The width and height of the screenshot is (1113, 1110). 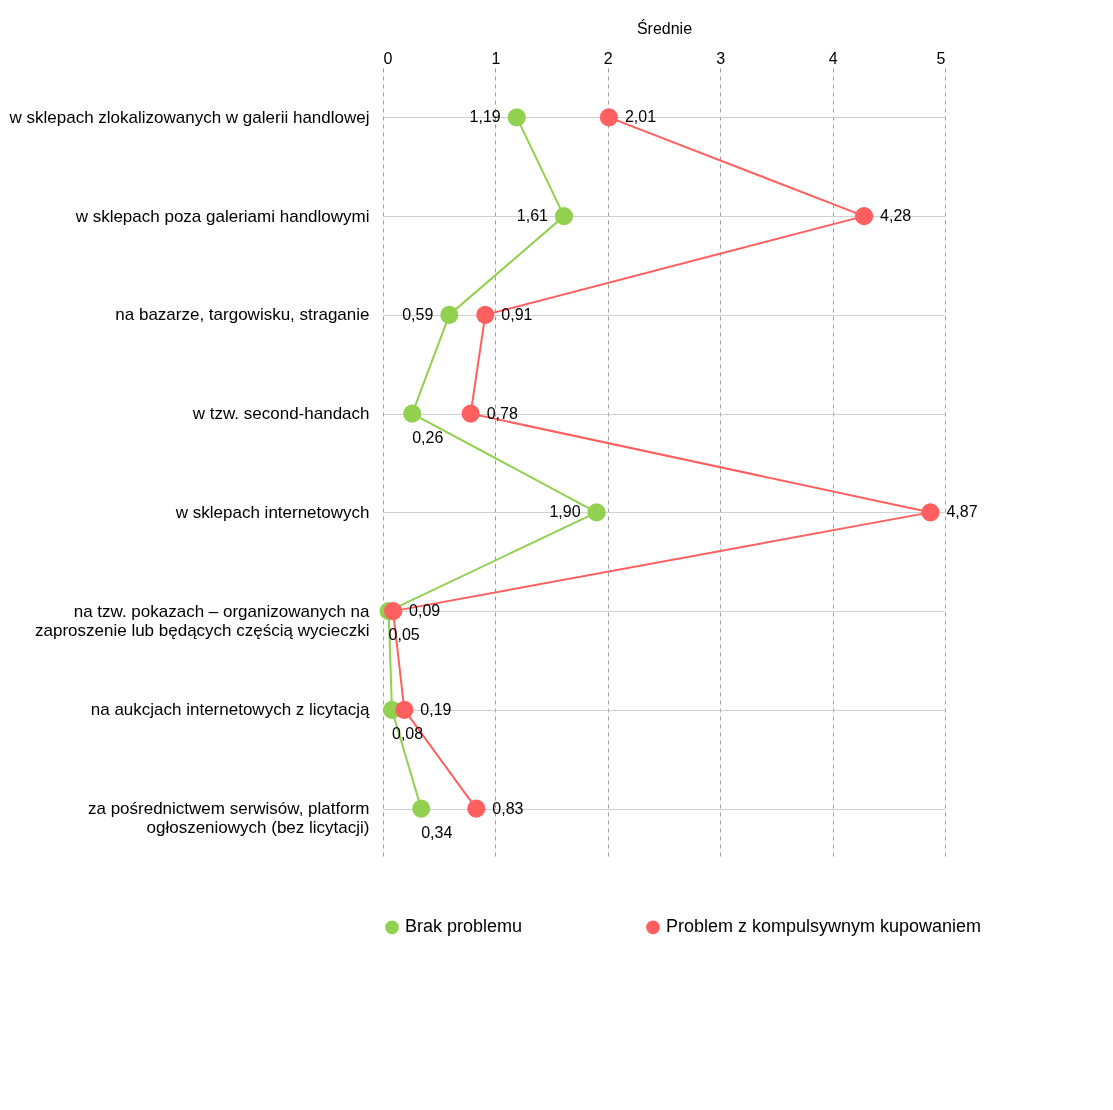 I want to click on data-label: 0,09, so click(x=425, y=611).